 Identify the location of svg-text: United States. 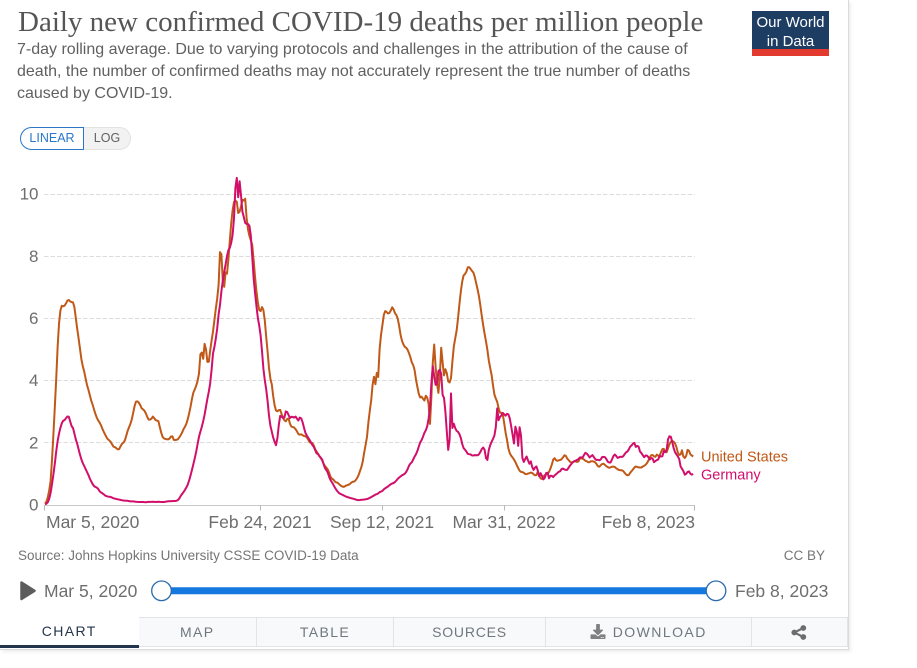
(744, 458).